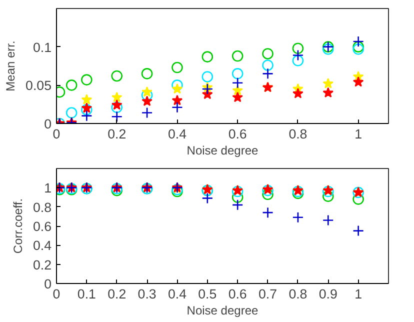  What do you see at coordinates (48, 188) in the screenshot?
I see `y-tick-label: 1` at bounding box center [48, 188].